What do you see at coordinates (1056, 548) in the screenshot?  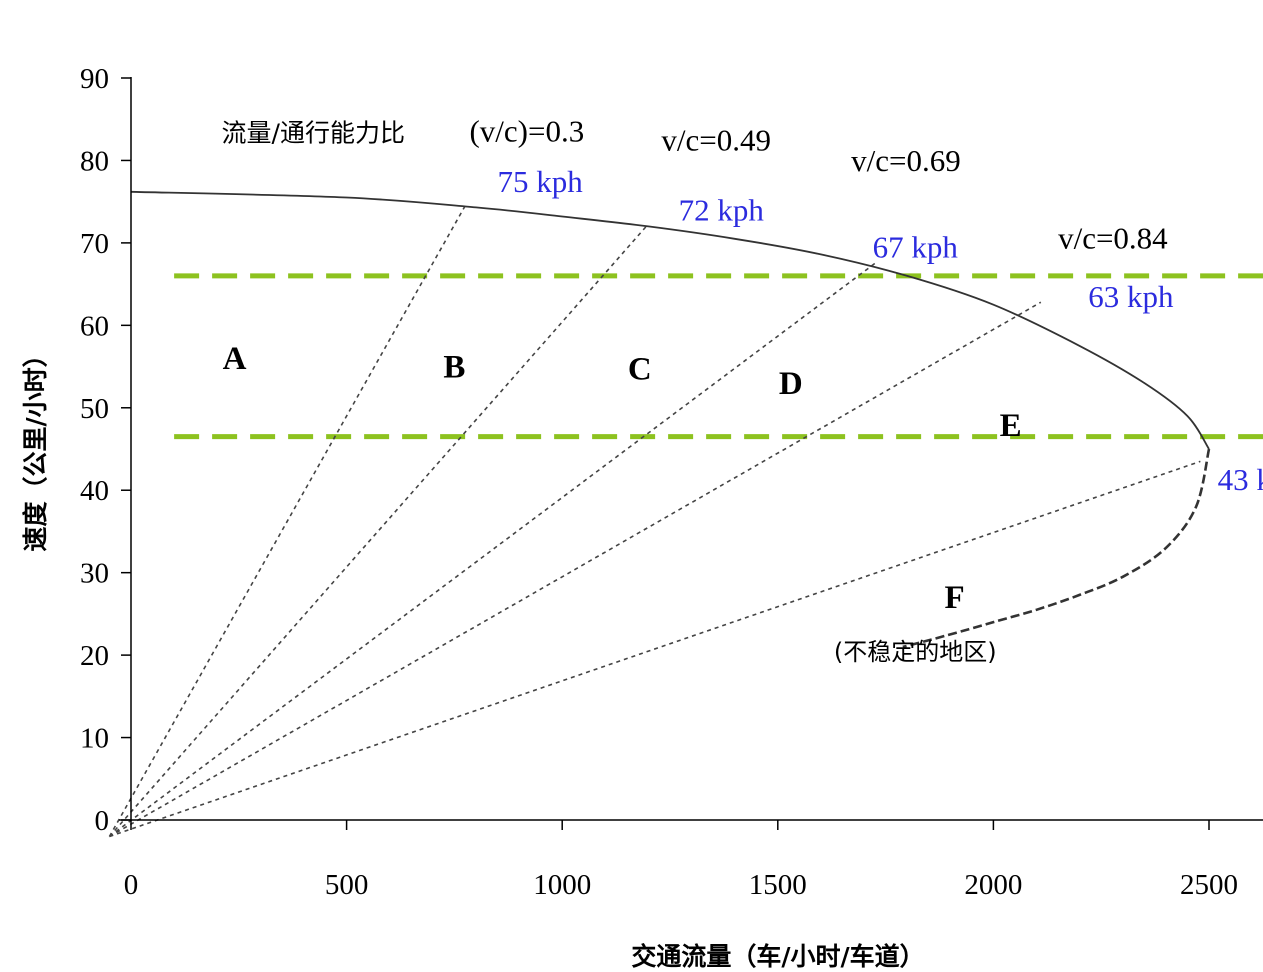 I see `unstable-curve` at bounding box center [1056, 548].